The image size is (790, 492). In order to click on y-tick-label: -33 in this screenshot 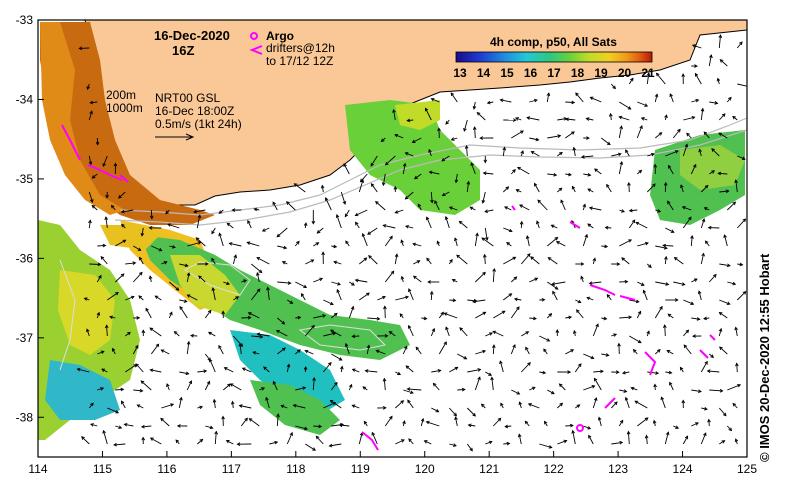, I will do `click(25, 20)`.